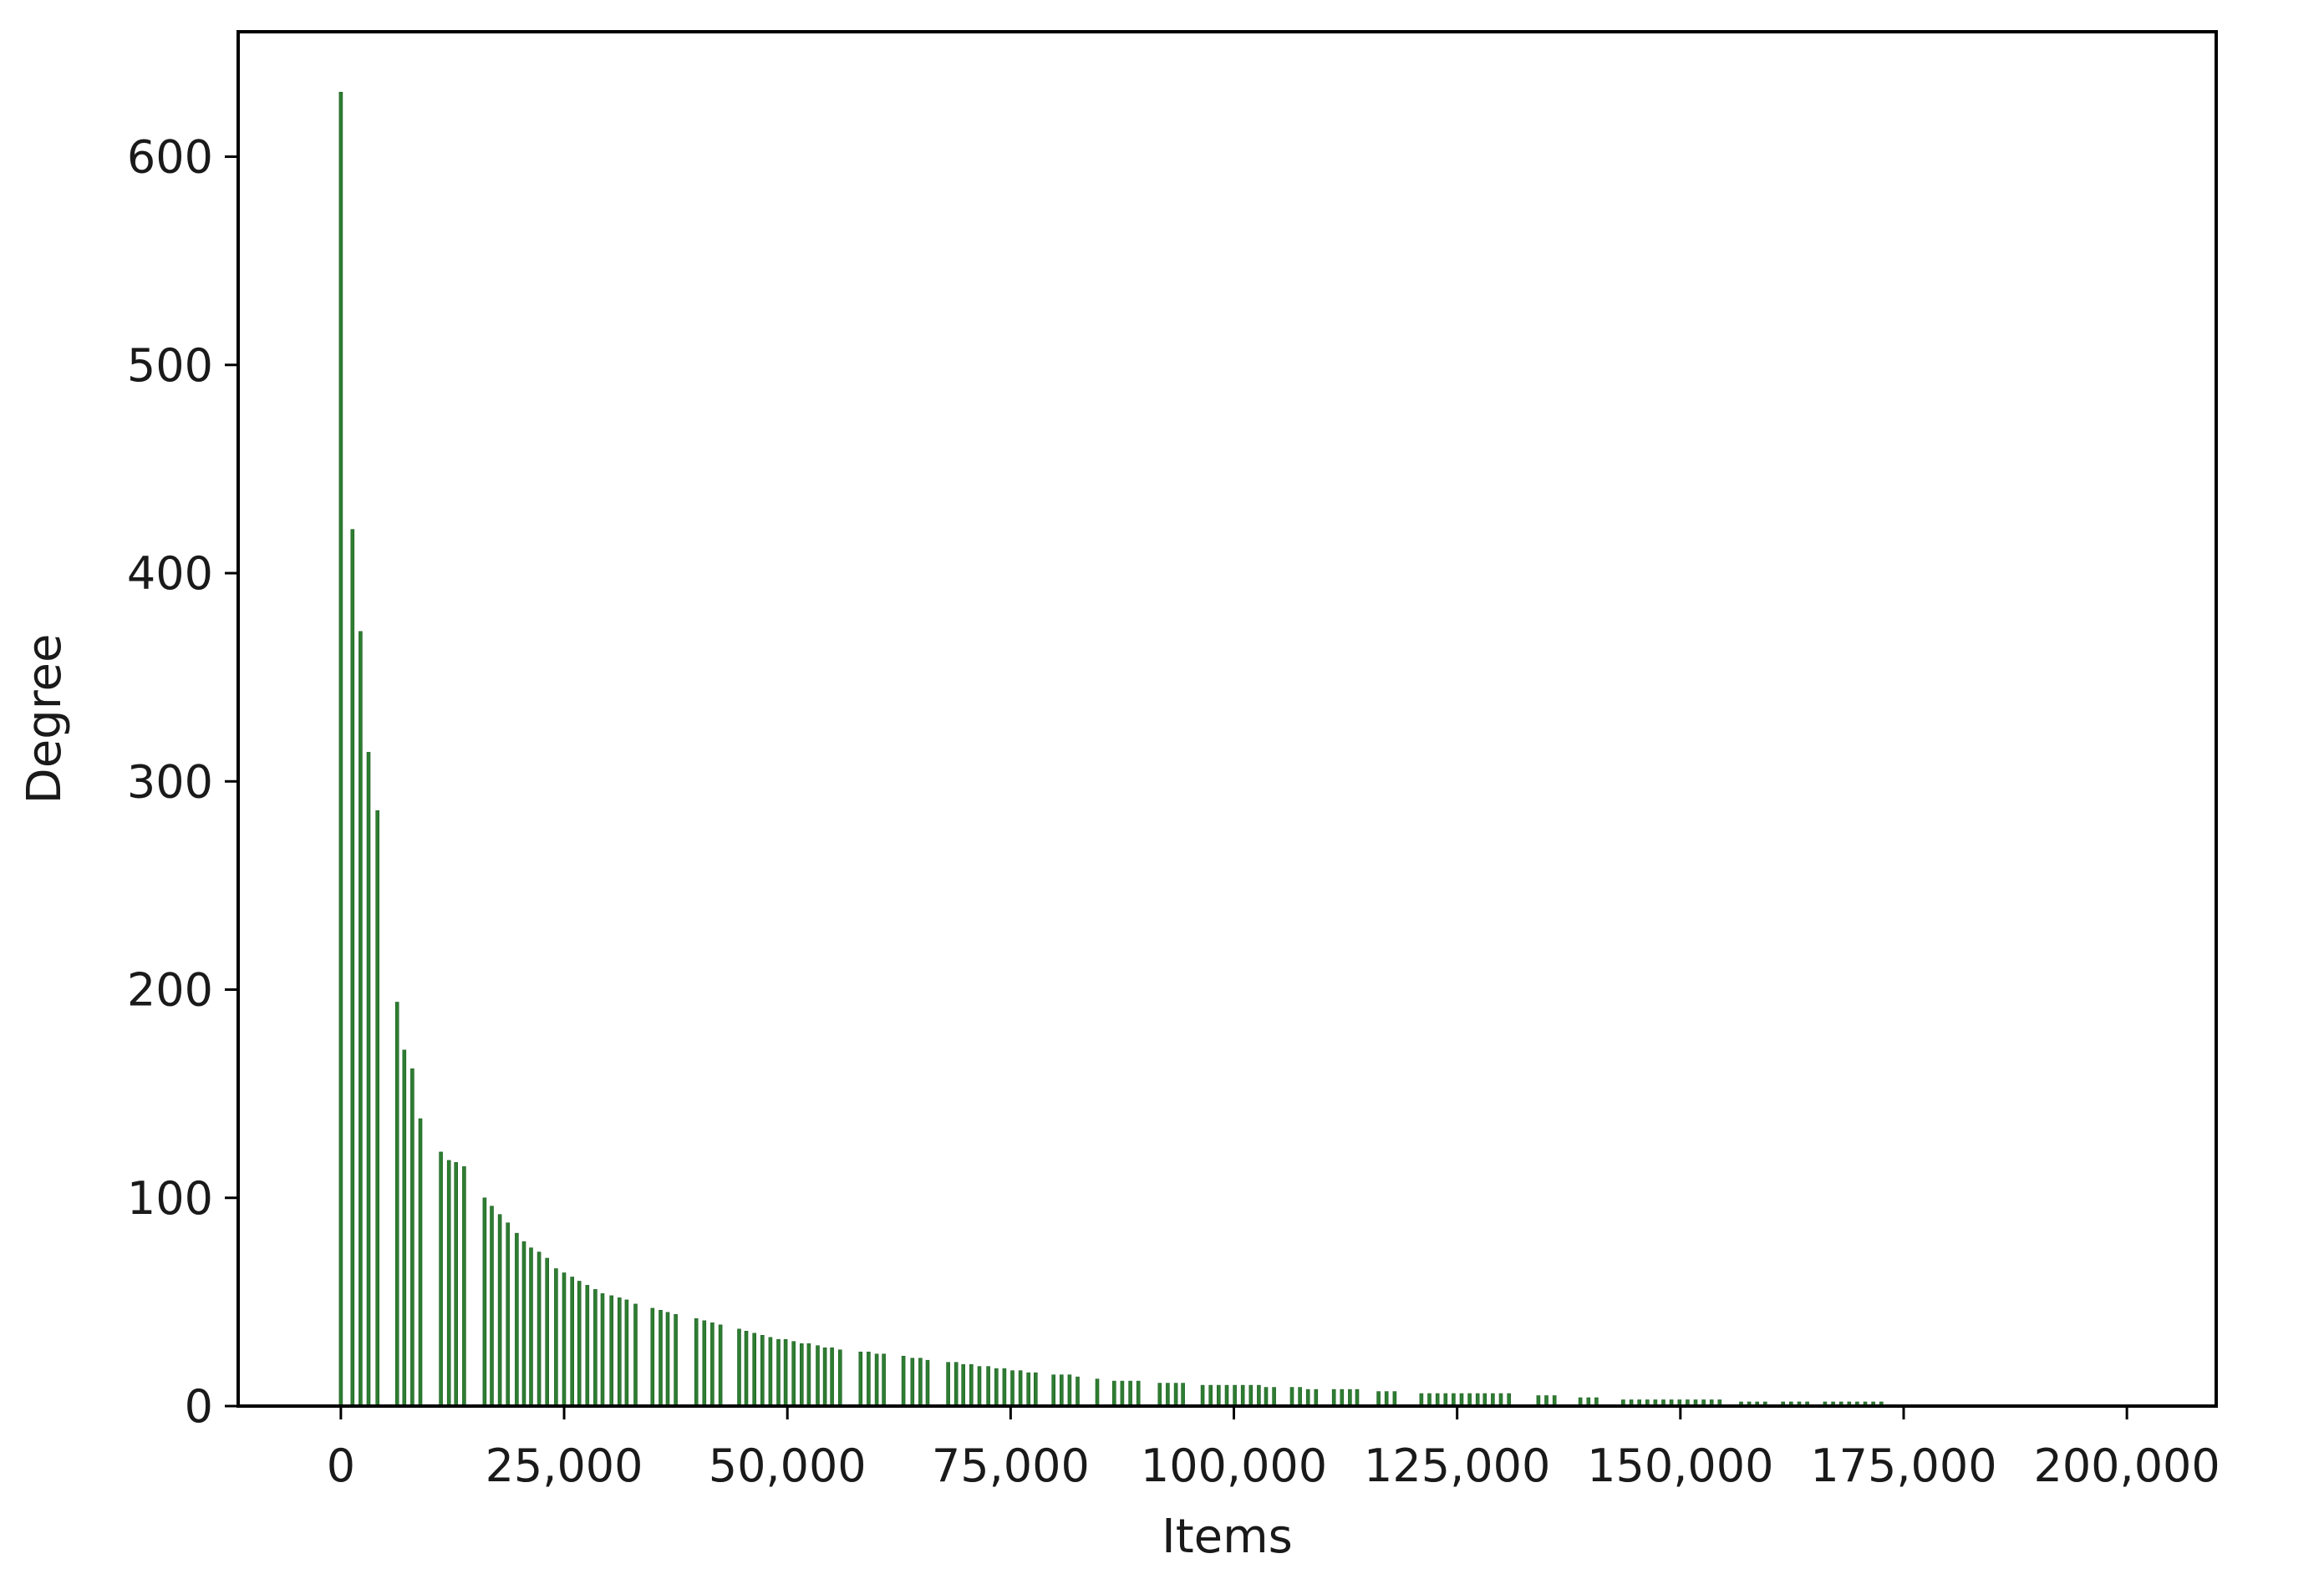  What do you see at coordinates (341, 1465) in the screenshot?
I see `x-tick-label: 0` at bounding box center [341, 1465].